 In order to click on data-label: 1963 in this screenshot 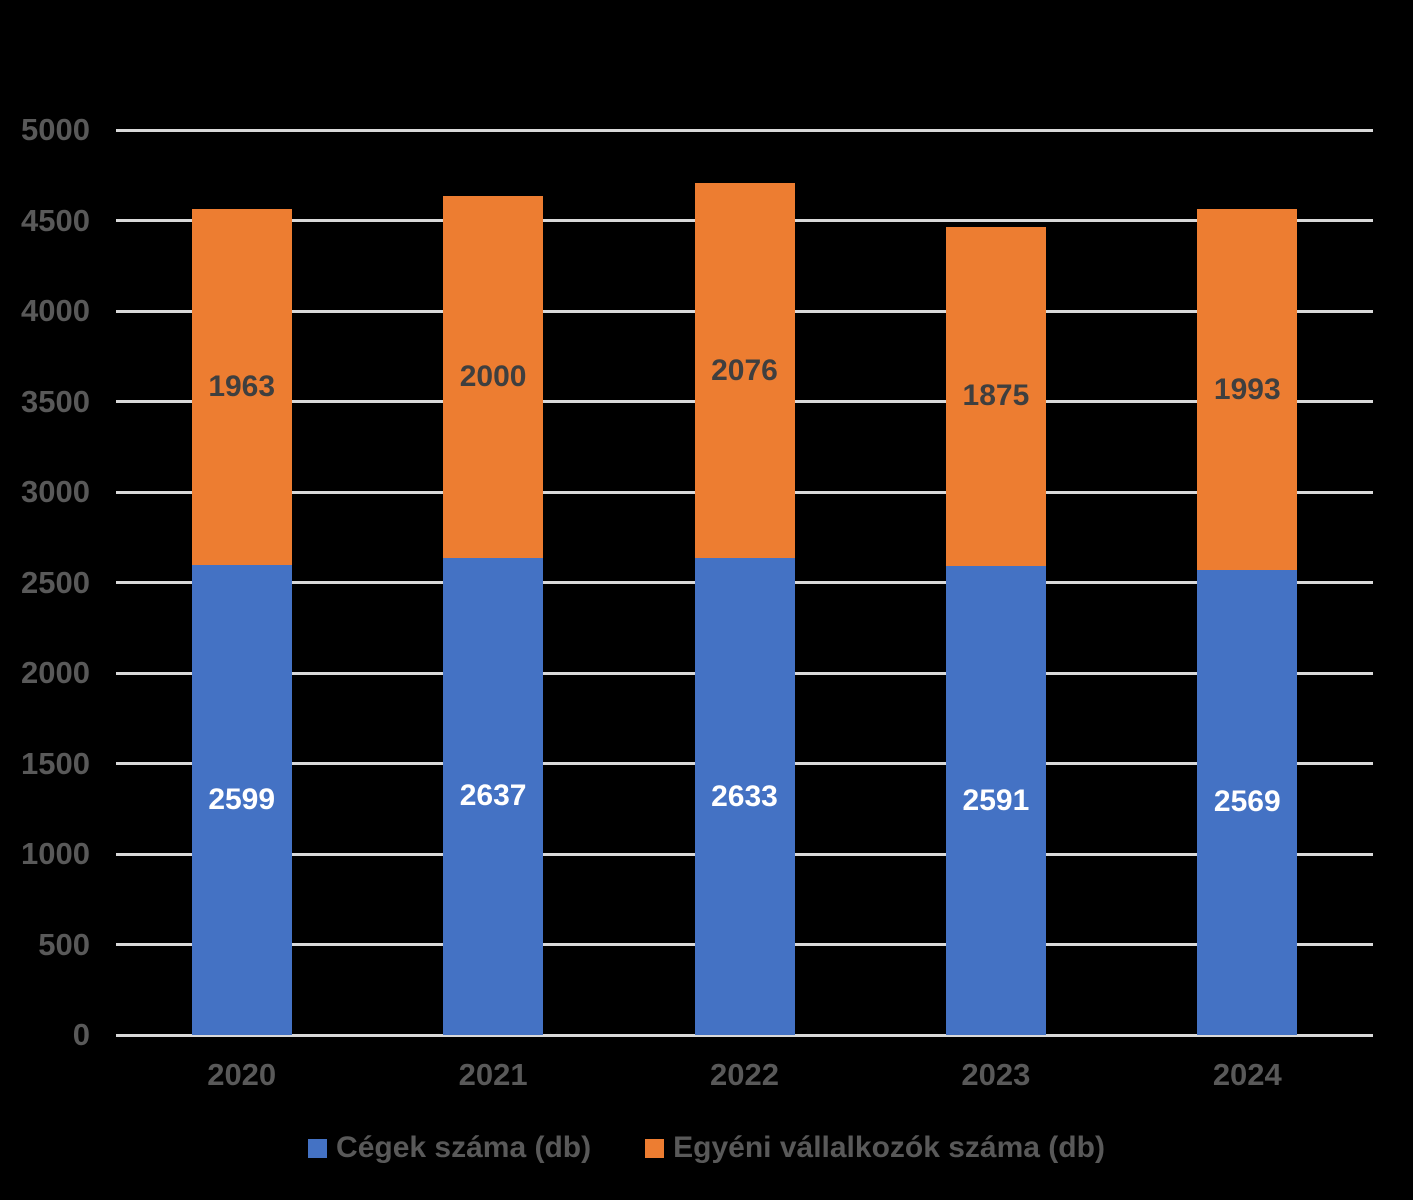, I will do `click(242, 386)`.